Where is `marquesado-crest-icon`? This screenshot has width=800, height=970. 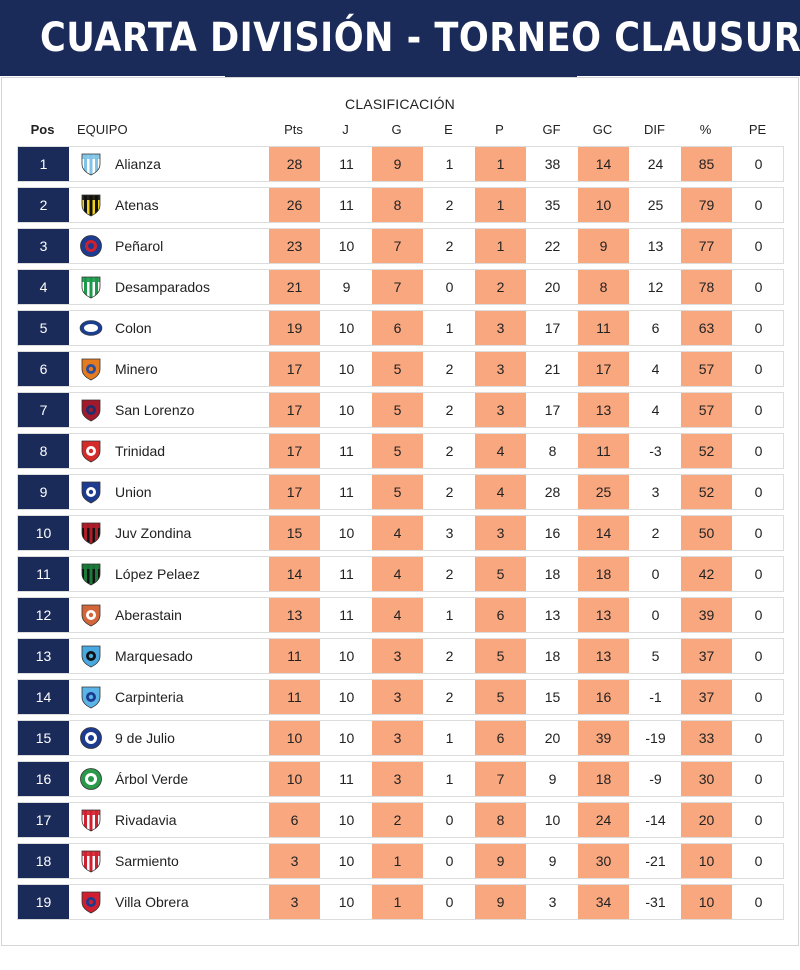 marquesado-crest-icon is located at coordinates (91, 656).